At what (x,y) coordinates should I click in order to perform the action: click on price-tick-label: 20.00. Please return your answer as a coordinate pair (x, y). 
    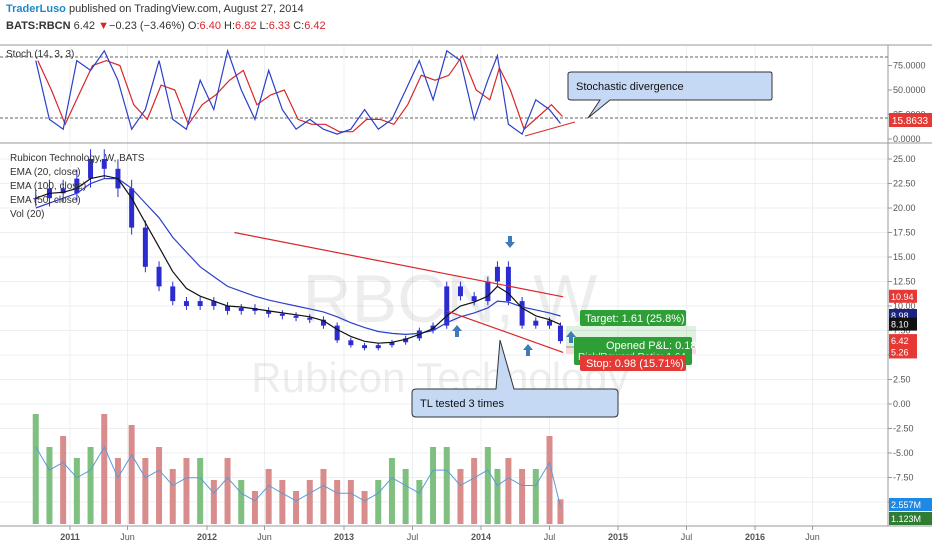
    Looking at the image, I should click on (904, 208).